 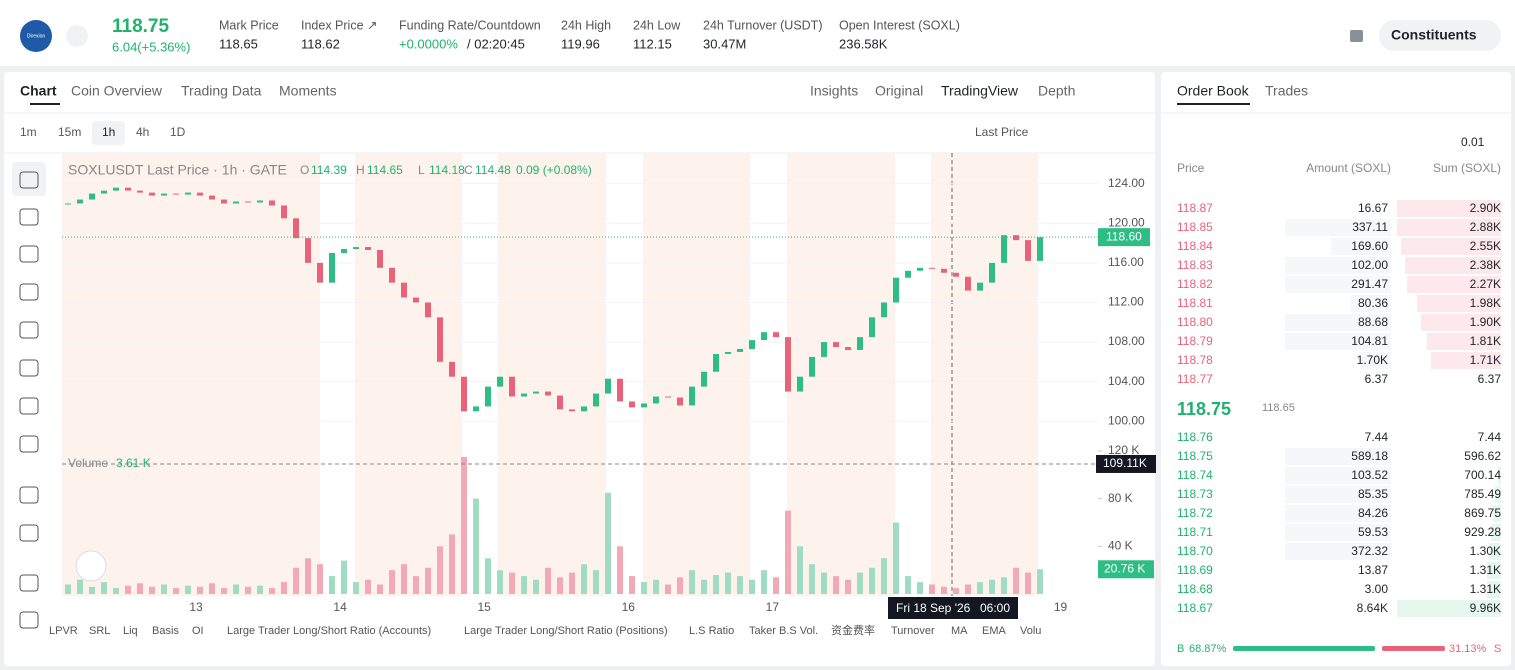 What do you see at coordinates (130, 631) in the screenshot?
I see `indicator: Liq` at bounding box center [130, 631].